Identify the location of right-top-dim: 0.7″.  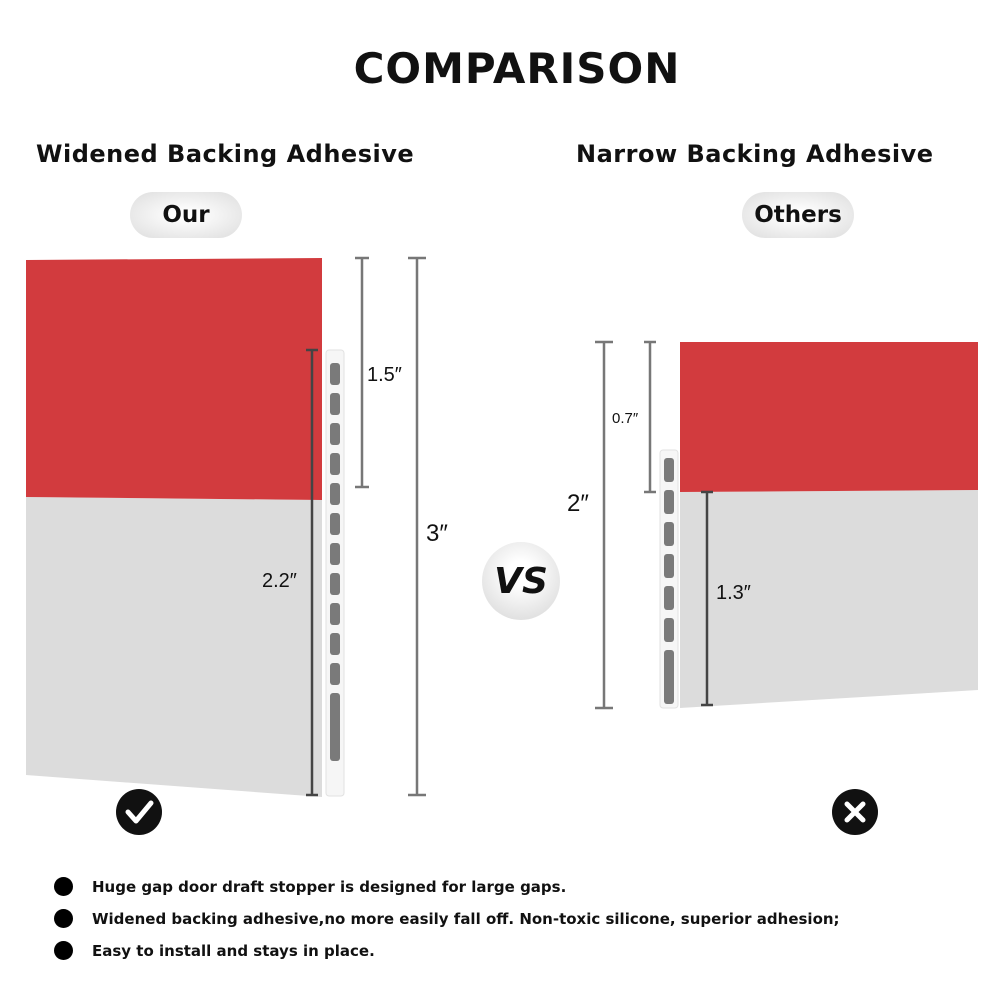
(625, 418).